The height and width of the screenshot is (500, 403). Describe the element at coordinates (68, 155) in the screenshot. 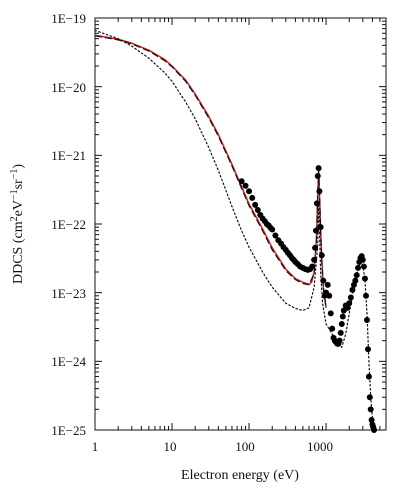

I see `y-tick-label-1e-21: 1E−21` at that location.